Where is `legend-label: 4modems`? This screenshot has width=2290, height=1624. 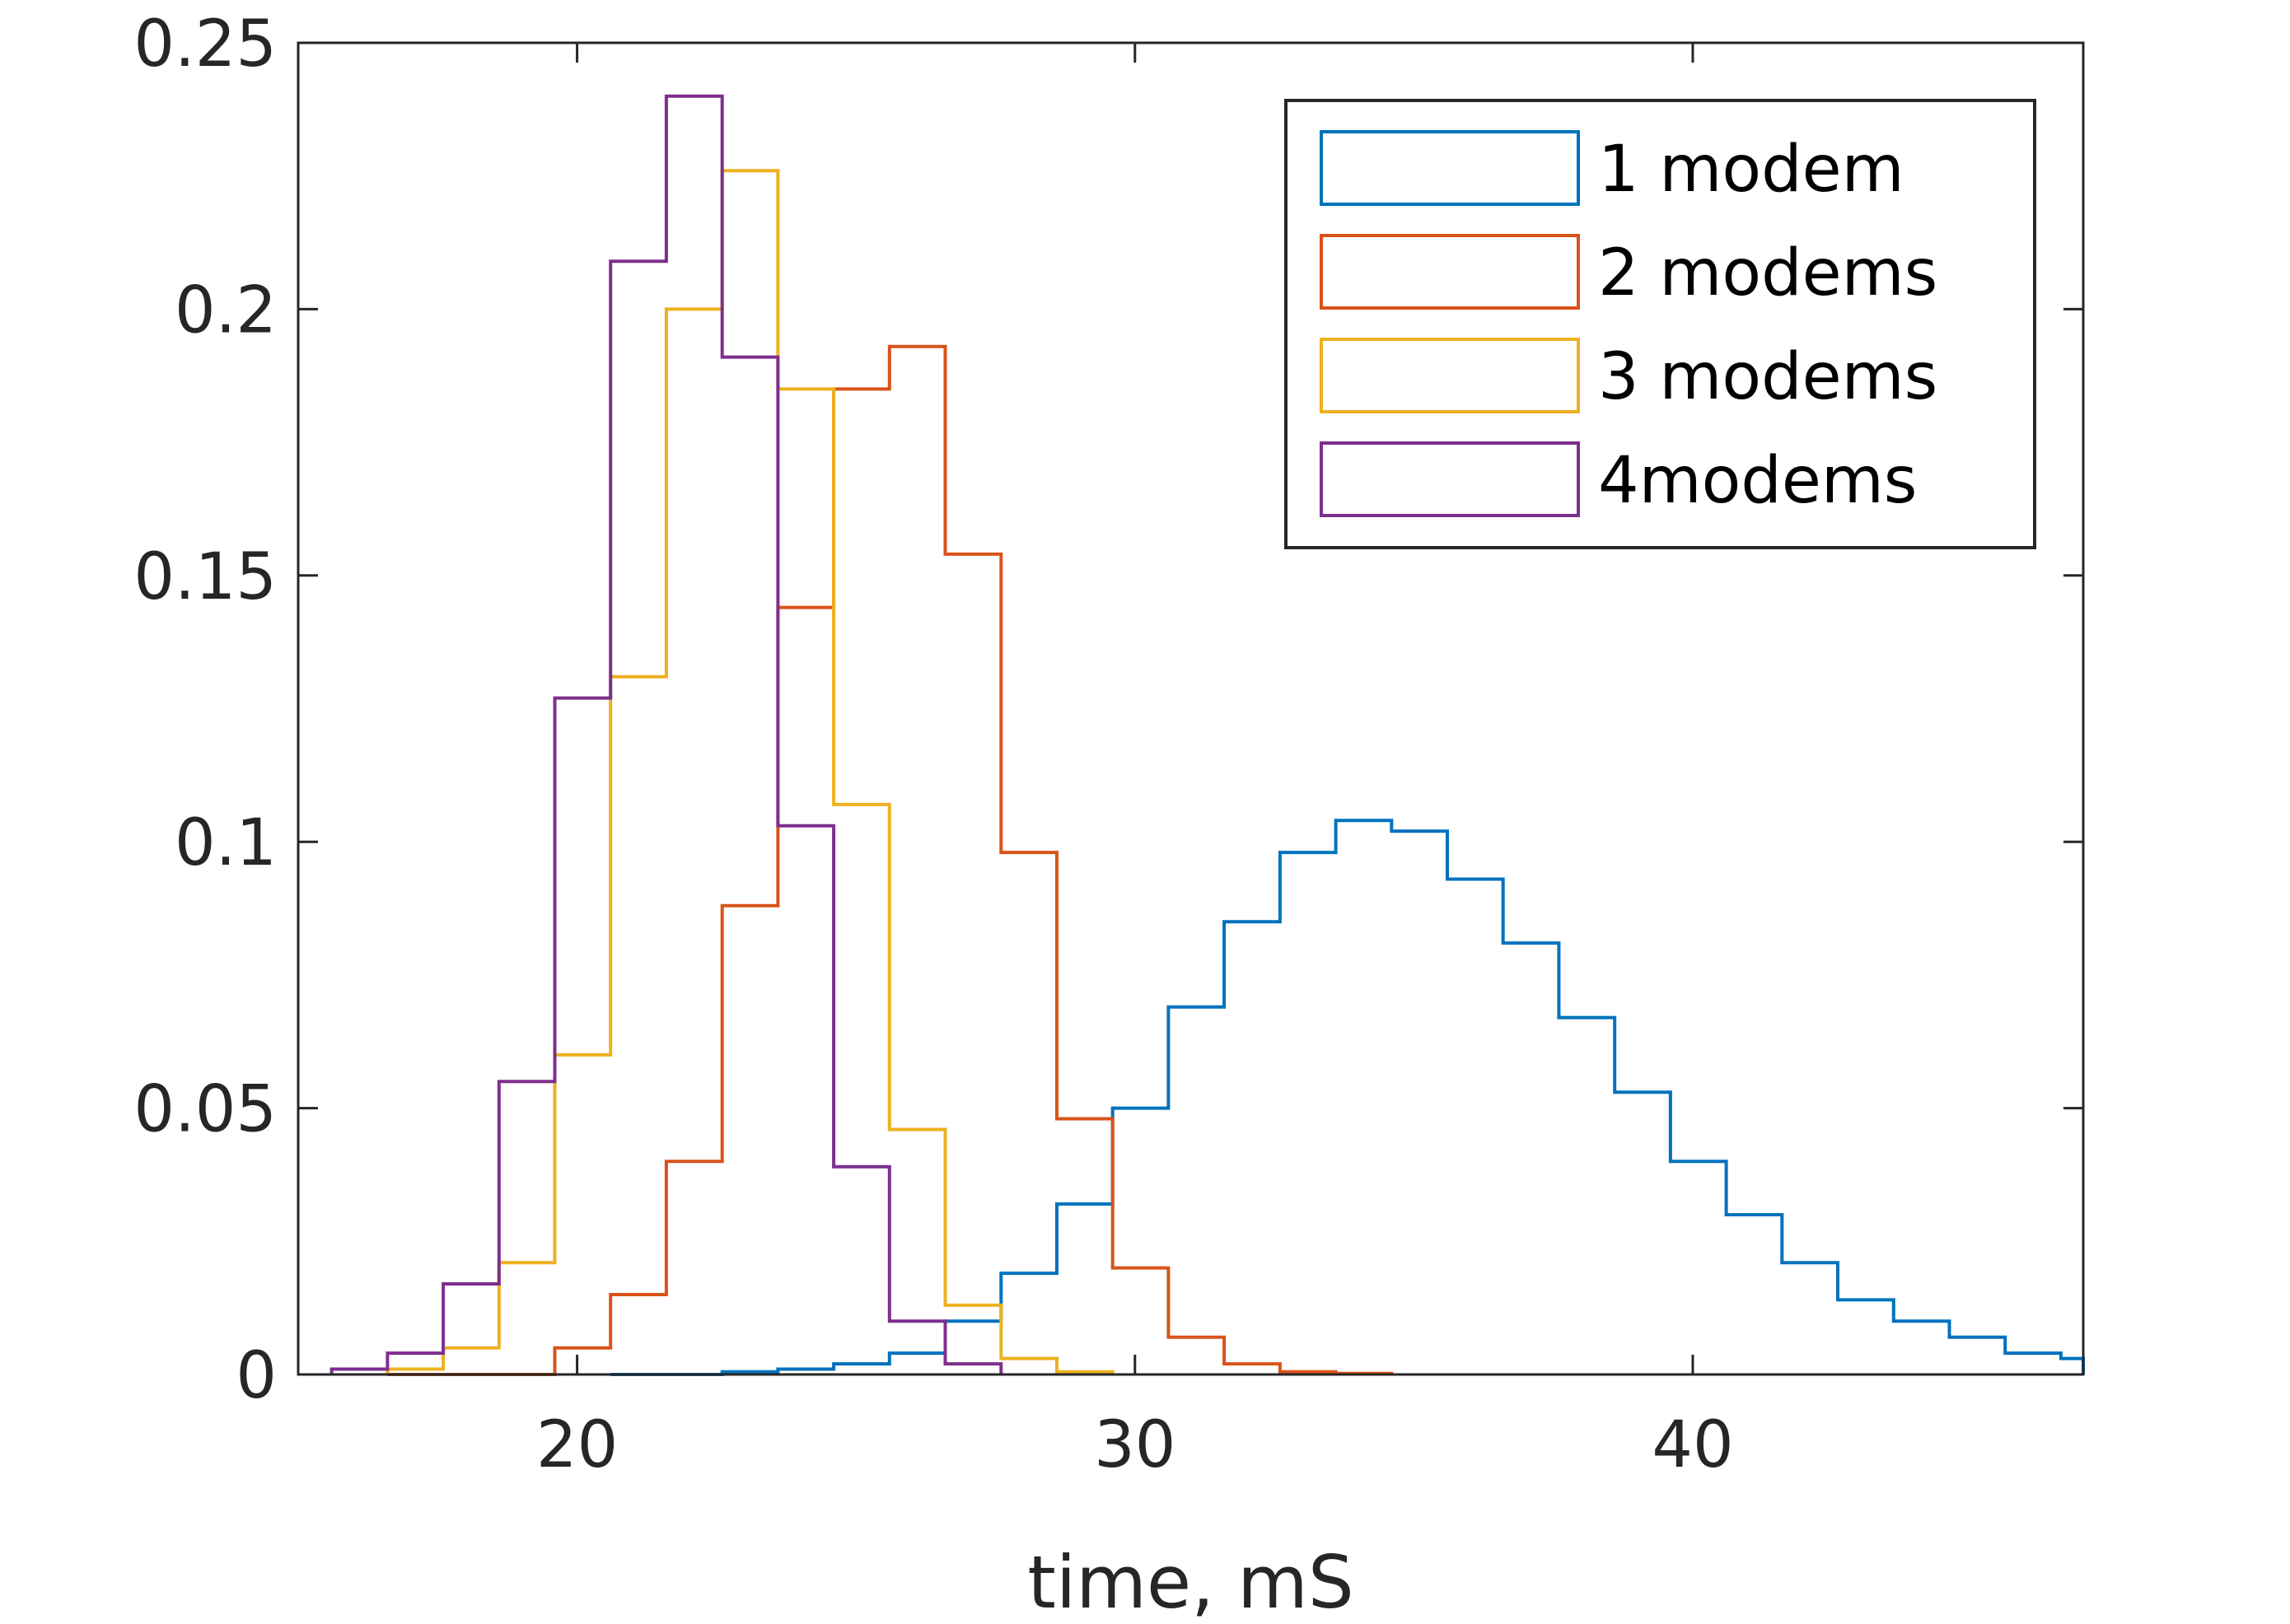 legend-label: 4modems is located at coordinates (1757, 481).